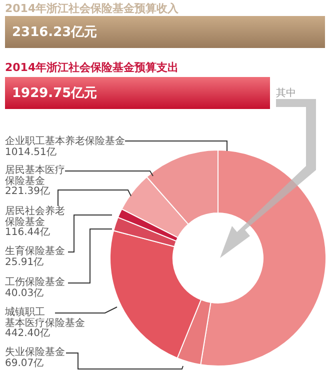 This screenshot has width=328, height=388. Describe the element at coordinates (31, 152) in the screenshot. I see `data-label: 1014.51亿` at that location.